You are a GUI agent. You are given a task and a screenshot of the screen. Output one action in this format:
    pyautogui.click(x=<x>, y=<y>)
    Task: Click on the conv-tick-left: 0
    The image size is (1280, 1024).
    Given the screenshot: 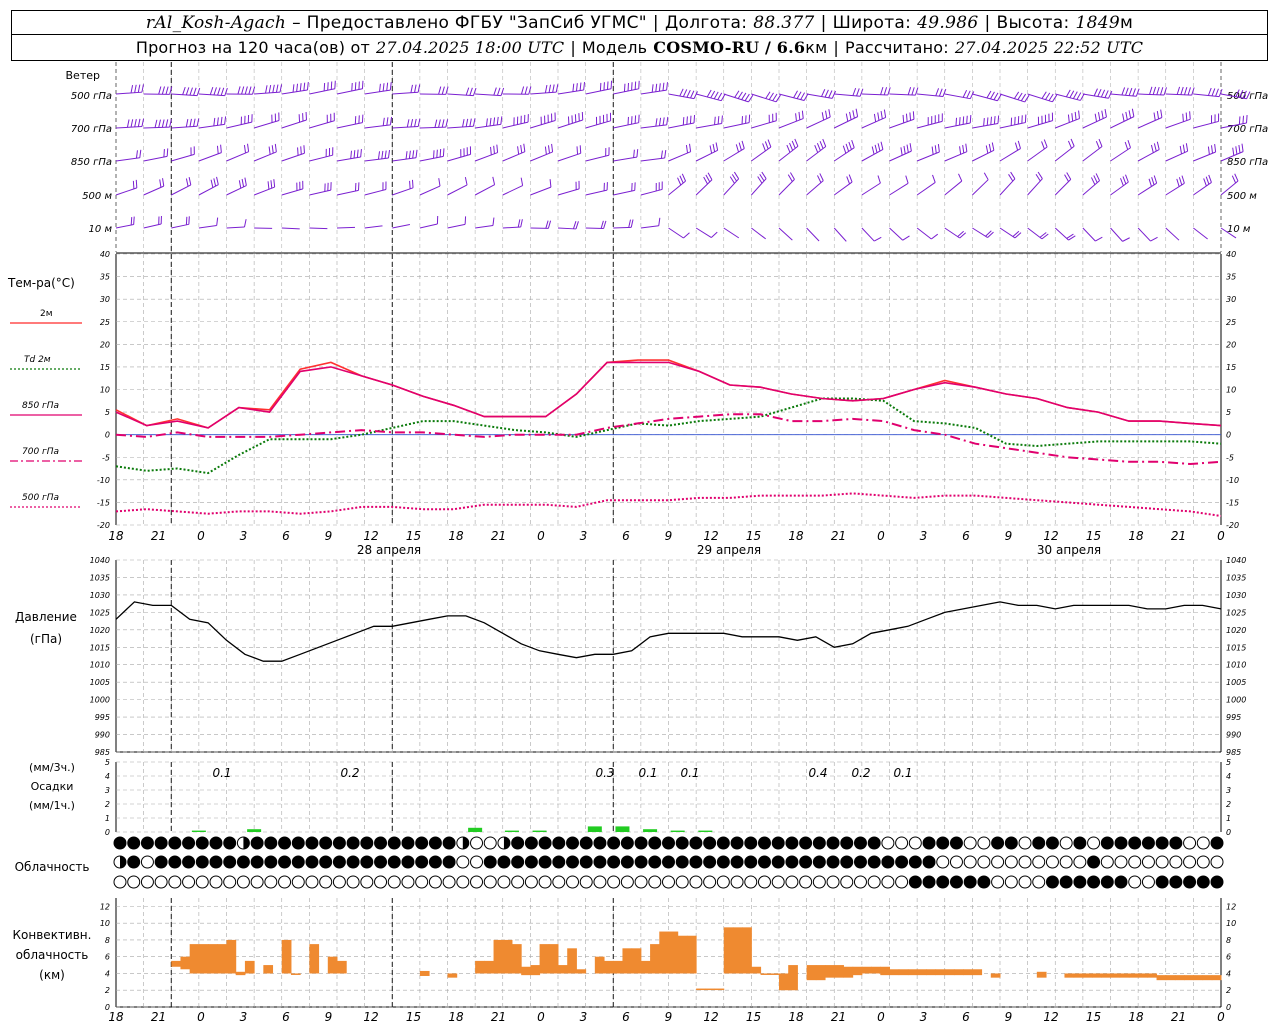 What is the action you would take?
    pyautogui.click(x=107, y=1007)
    